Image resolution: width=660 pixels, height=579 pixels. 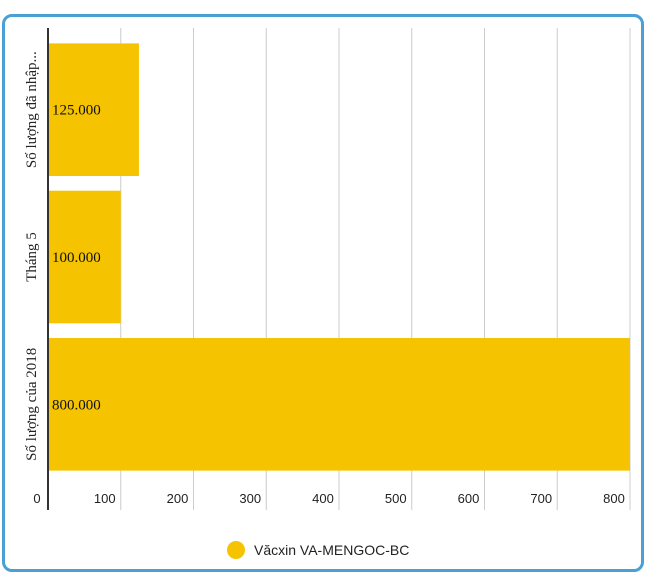 I want to click on x-tick-label: 800, so click(x=614, y=498).